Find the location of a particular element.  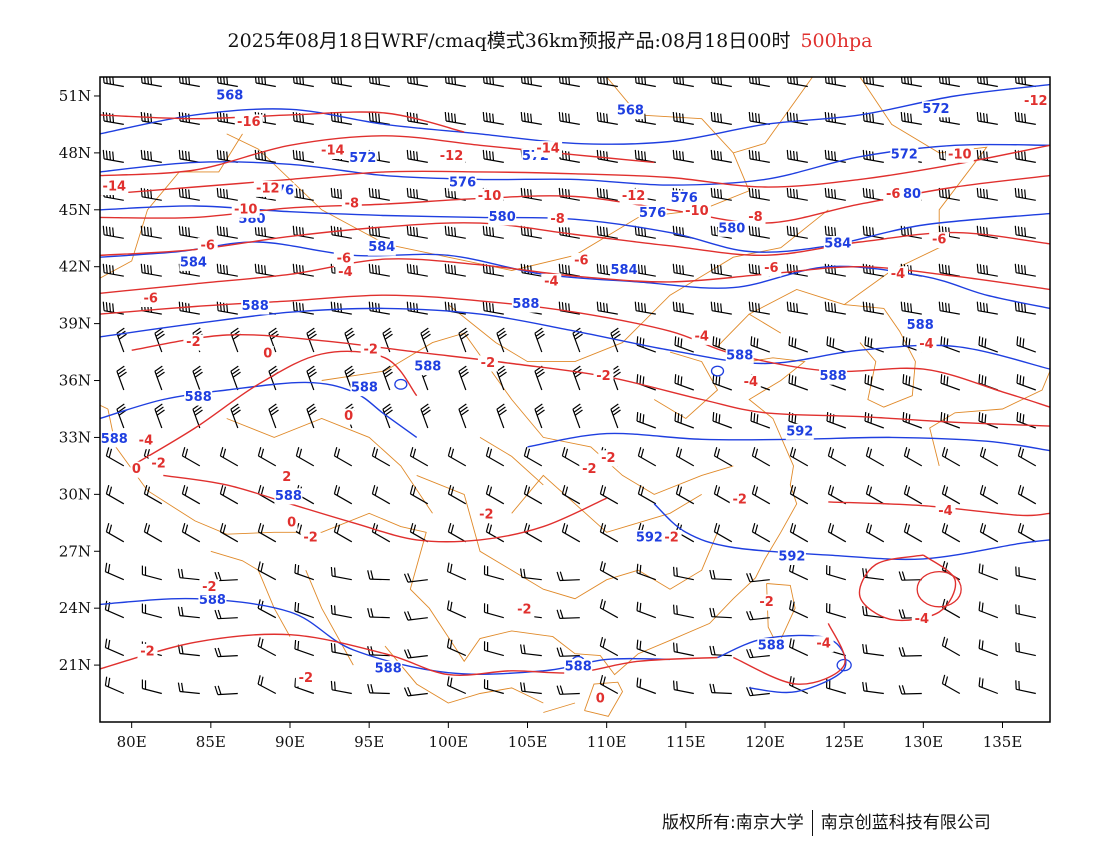

y-tick-label: 33N is located at coordinates (75, 437).